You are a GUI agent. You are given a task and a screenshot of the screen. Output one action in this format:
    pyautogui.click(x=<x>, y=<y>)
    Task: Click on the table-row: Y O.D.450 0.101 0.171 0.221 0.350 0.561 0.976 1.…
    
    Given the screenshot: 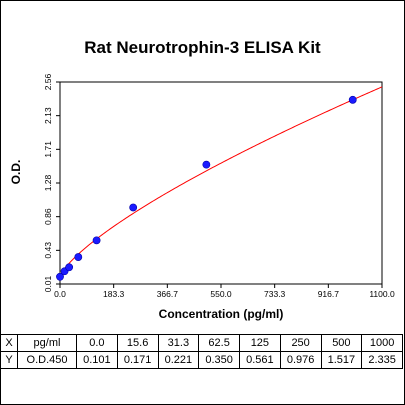 What is the action you would take?
    pyautogui.click(x=201, y=360)
    